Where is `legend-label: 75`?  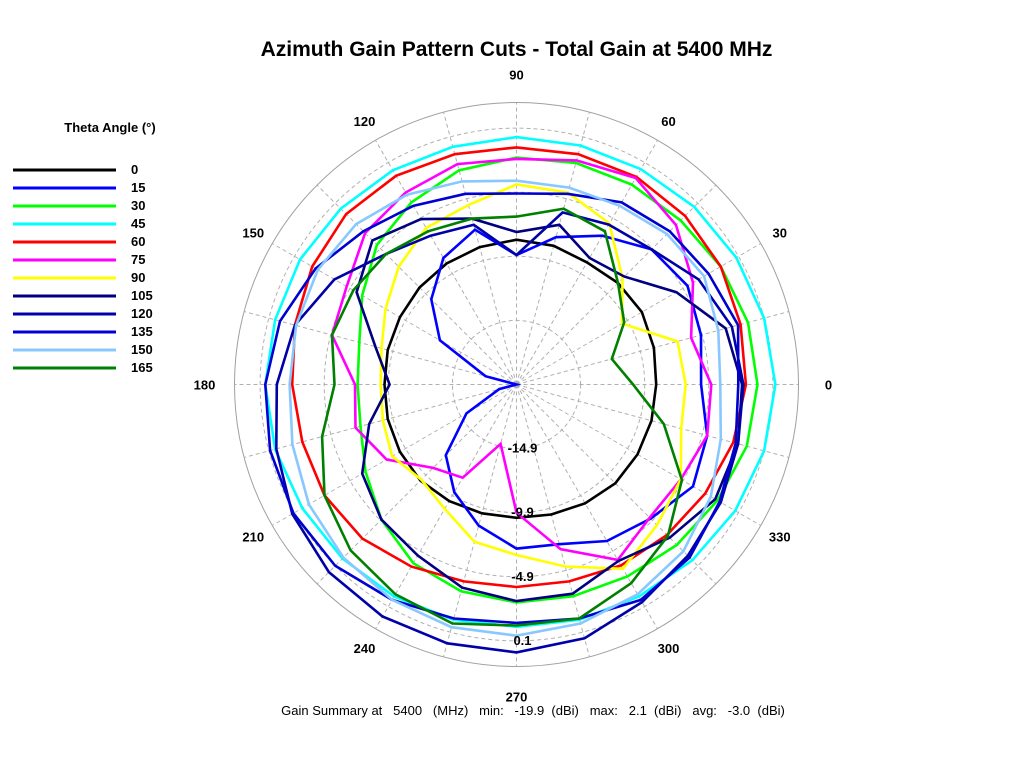 legend-label: 75 is located at coordinates (138, 259).